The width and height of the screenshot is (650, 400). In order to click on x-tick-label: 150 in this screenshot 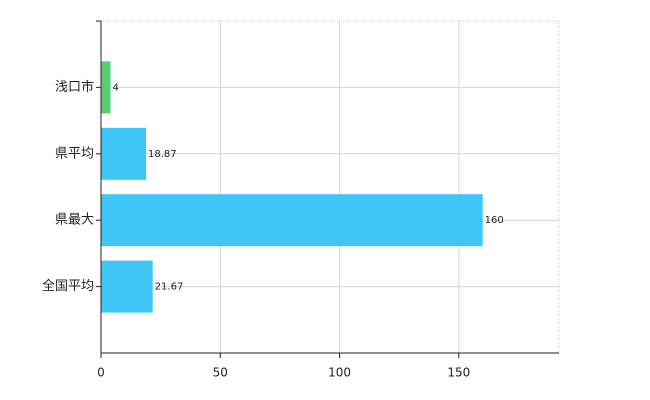, I will do `click(458, 373)`.